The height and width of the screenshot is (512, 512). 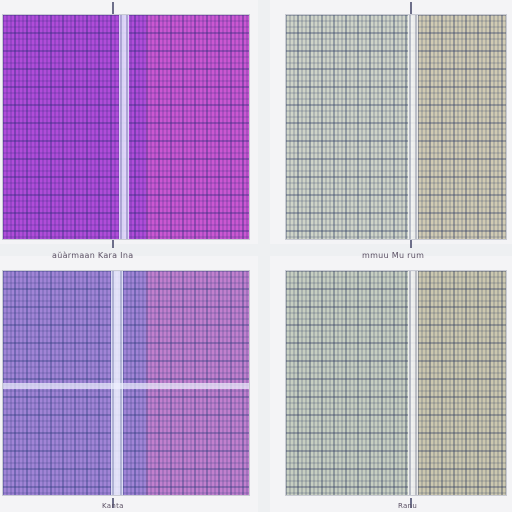 I want to click on bottom-tick-left, so click(x=113, y=503).